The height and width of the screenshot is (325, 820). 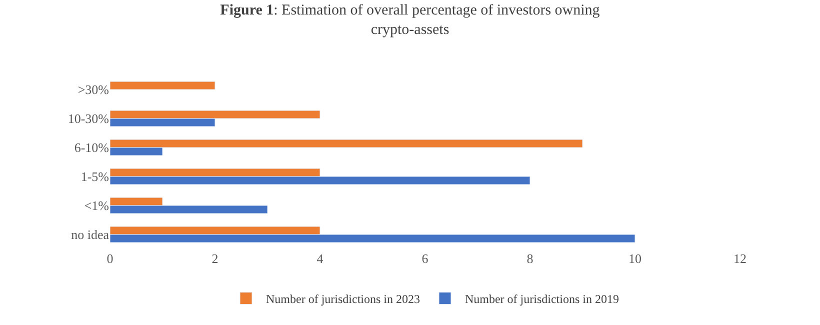 I want to click on y-tick-label: <1%, so click(x=97, y=206).